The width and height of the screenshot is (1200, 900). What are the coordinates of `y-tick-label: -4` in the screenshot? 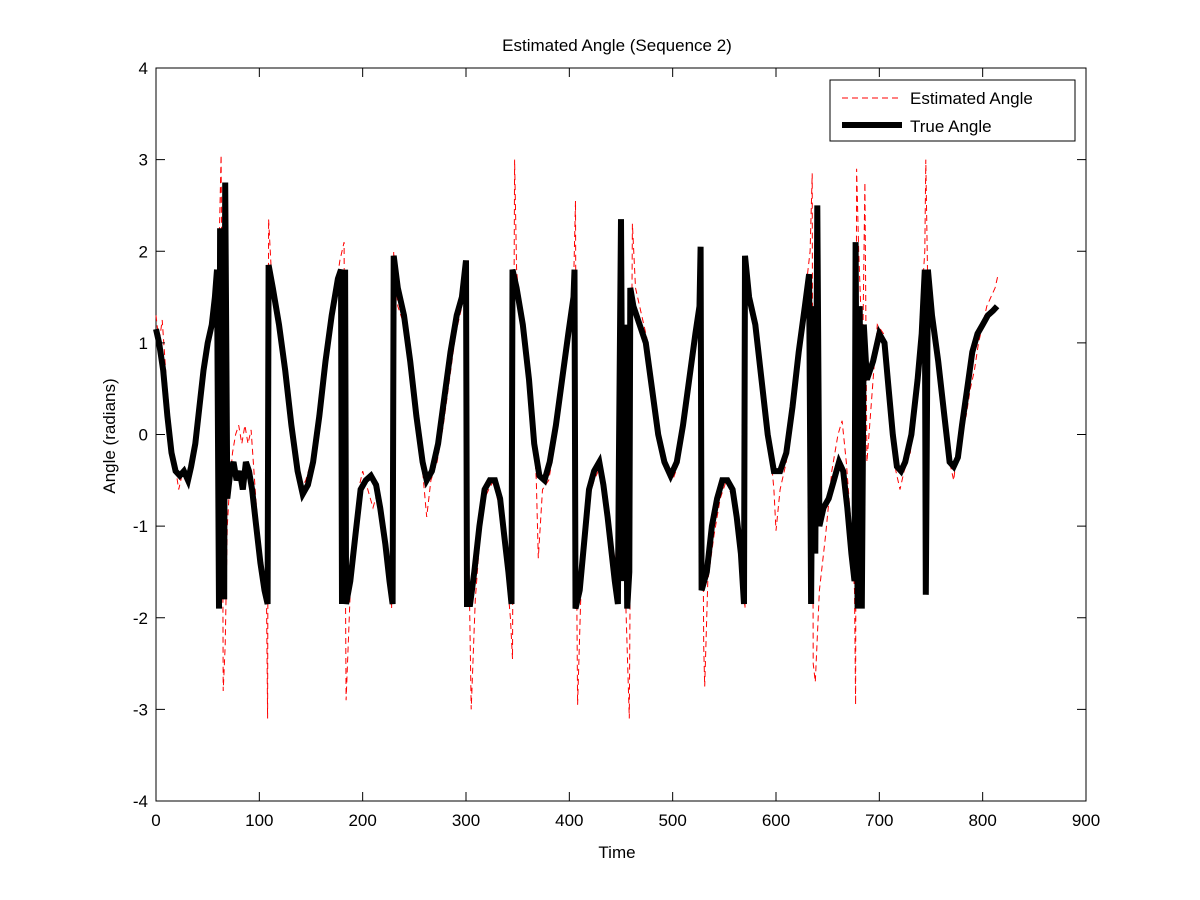 It's located at (140, 801).